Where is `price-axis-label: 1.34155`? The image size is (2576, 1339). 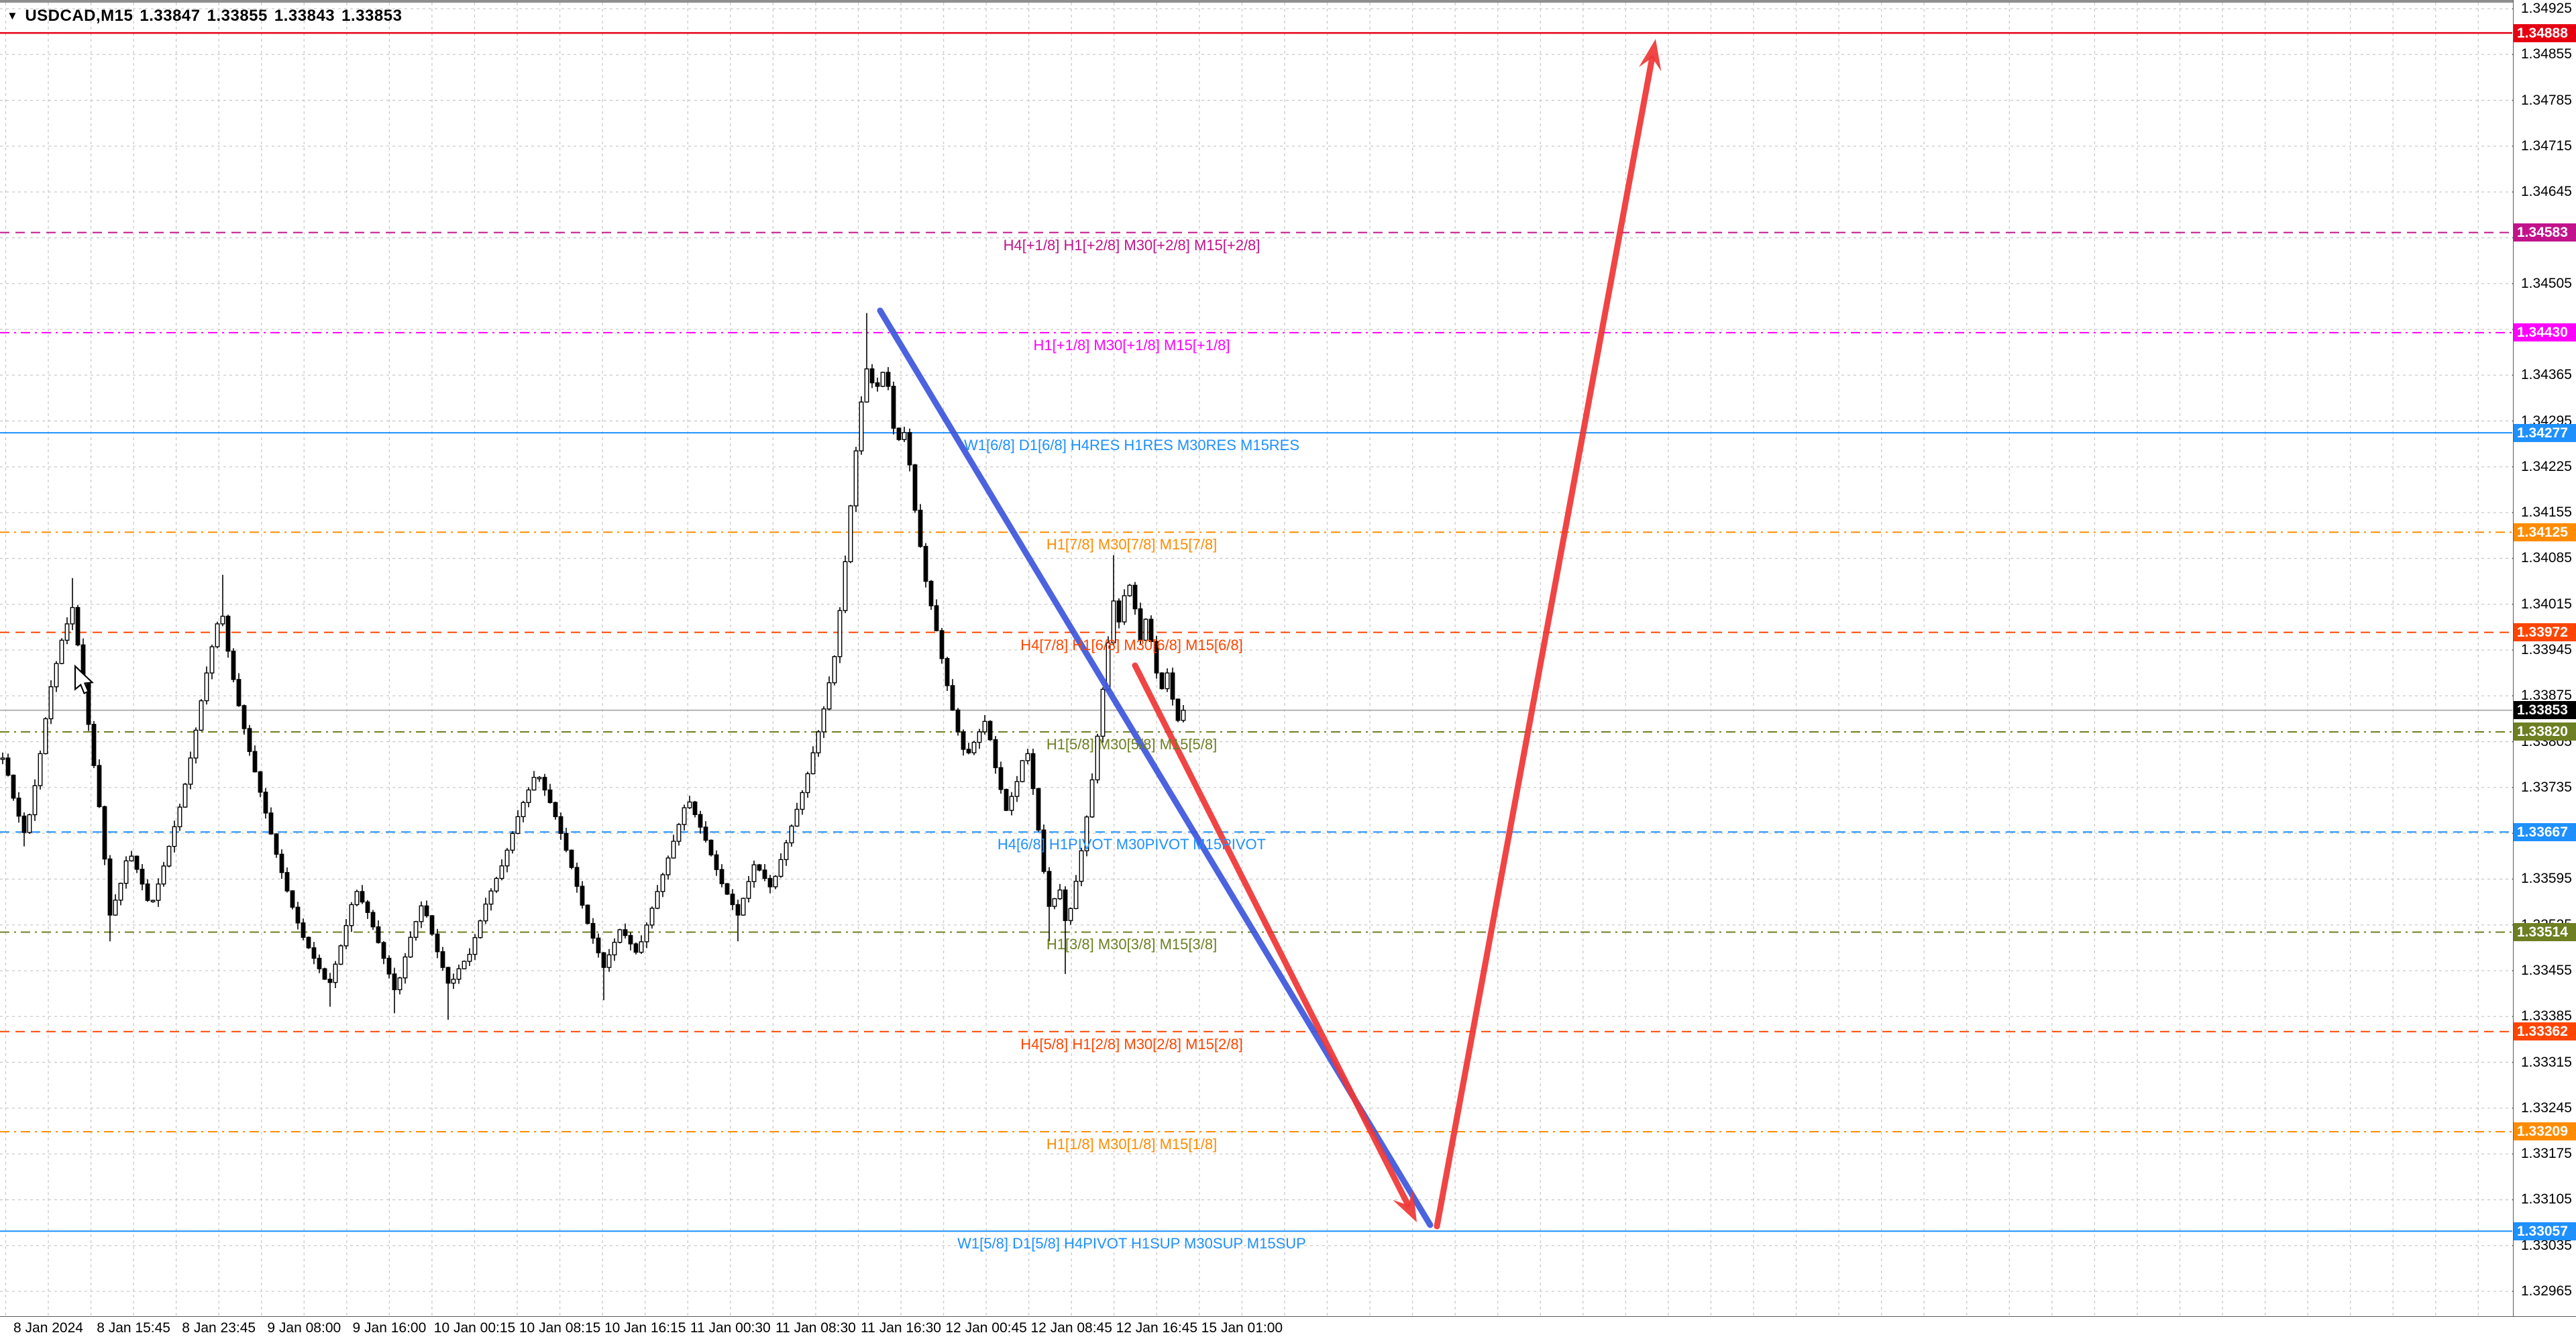
price-axis-label: 1.34155 is located at coordinates (2546, 512).